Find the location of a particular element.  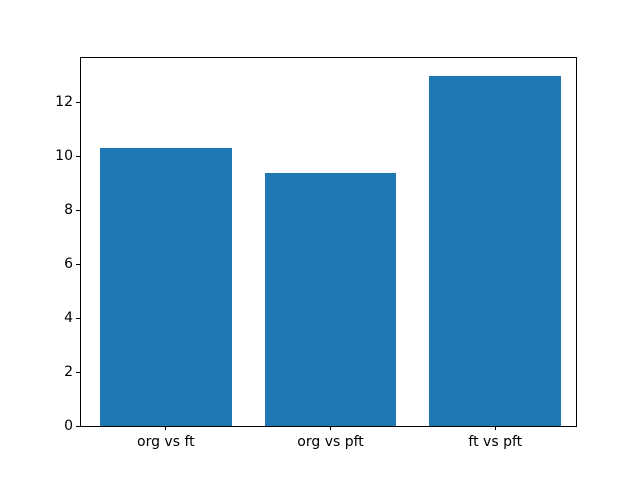

y-tick-label: 6 is located at coordinates (68, 264).